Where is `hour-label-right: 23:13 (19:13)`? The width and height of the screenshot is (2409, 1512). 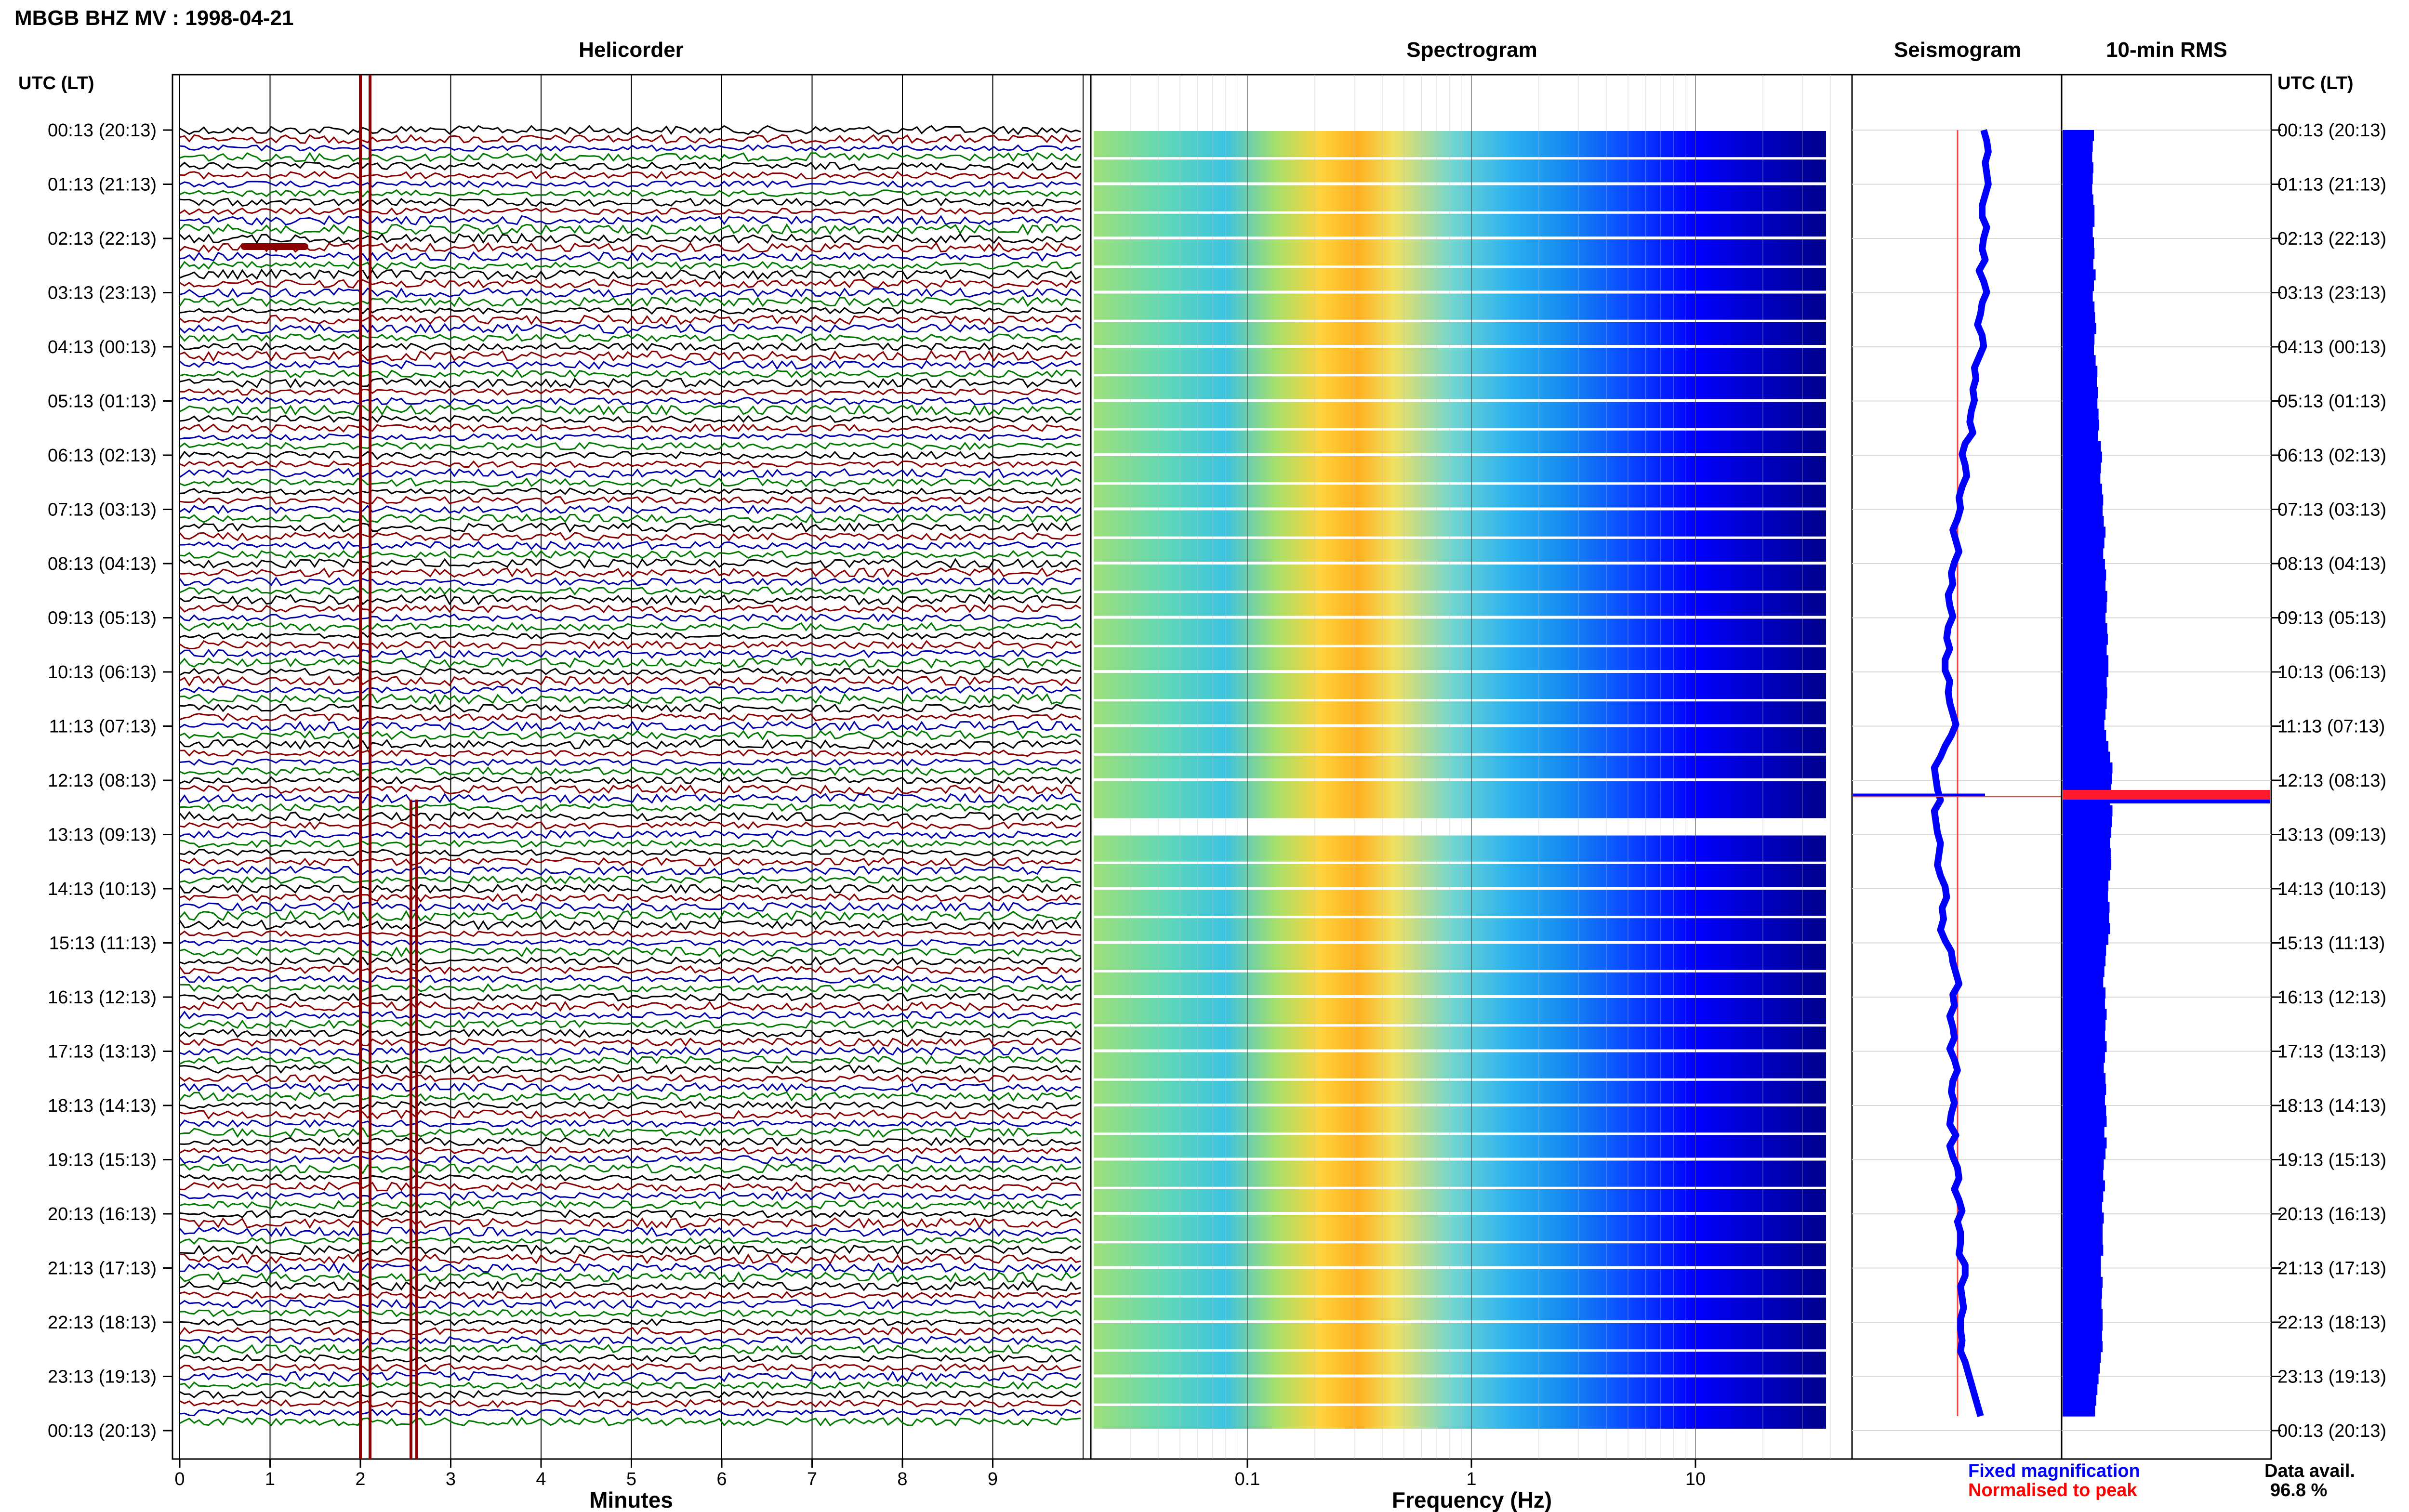
hour-label-right: 23:13 (19:13) is located at coordinates (2331, 1377).